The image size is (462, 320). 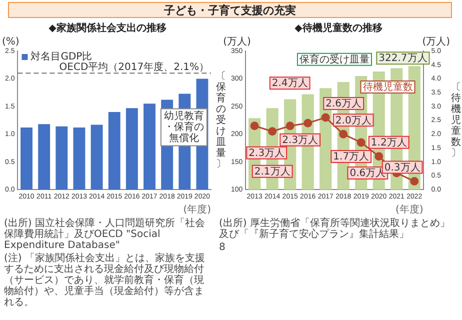 What do you see at coordinates (230, 10) in the screenshot?
I see `chart-title: 子ども・子育て支援の充実` at bounding box center [230, 10].